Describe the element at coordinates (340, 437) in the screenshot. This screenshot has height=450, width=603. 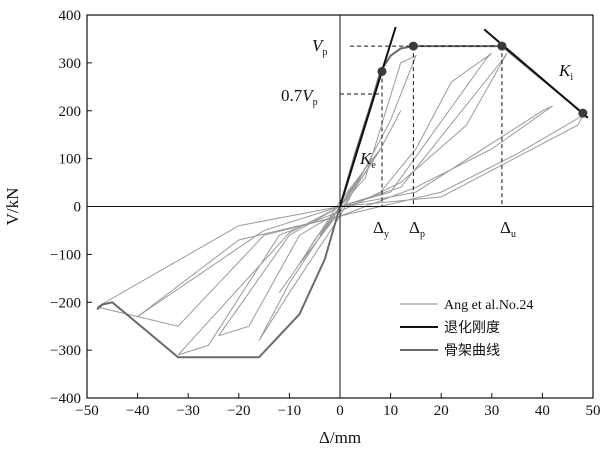
I see `x-axis-title: Δ/mm` at that location.